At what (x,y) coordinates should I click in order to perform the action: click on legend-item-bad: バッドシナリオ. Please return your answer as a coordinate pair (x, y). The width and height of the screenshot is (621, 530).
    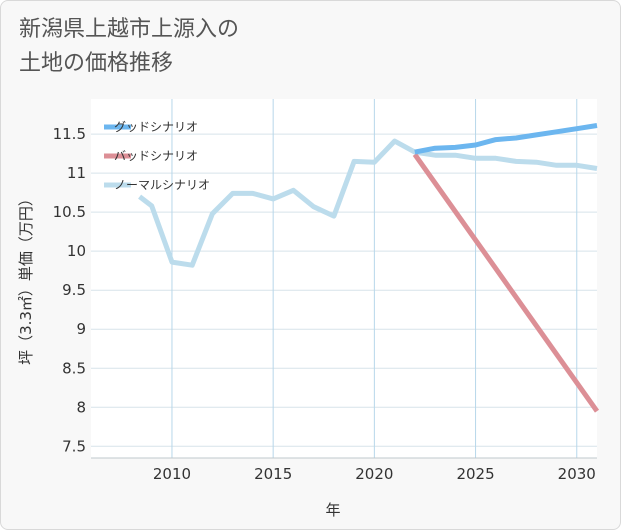
    Looking at the image, I should click on (151, 156).